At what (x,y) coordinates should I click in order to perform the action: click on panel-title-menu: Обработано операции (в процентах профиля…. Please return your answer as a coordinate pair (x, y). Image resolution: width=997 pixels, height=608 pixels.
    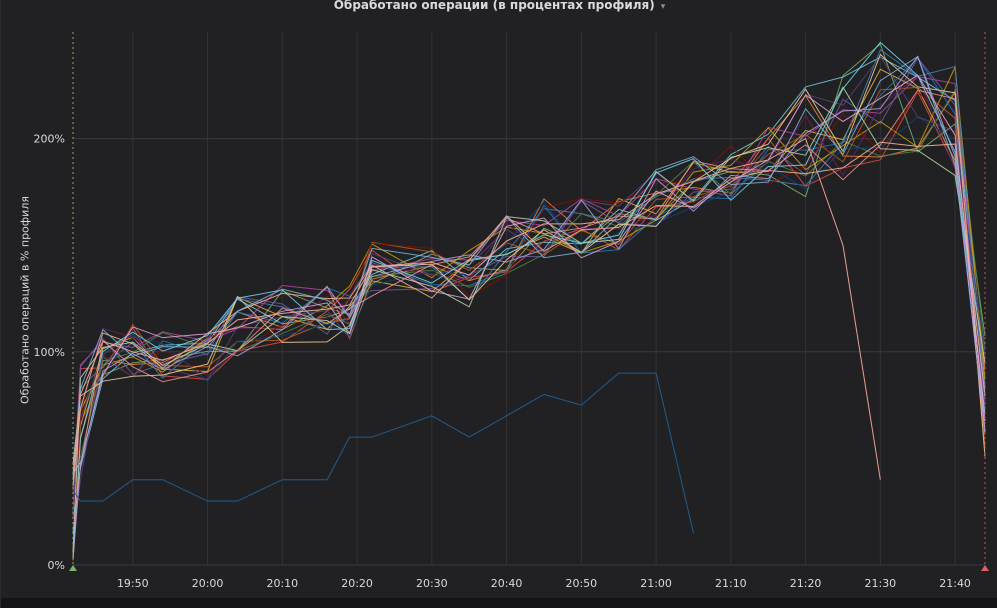
    Looking at the image, I should click on (499, 7).